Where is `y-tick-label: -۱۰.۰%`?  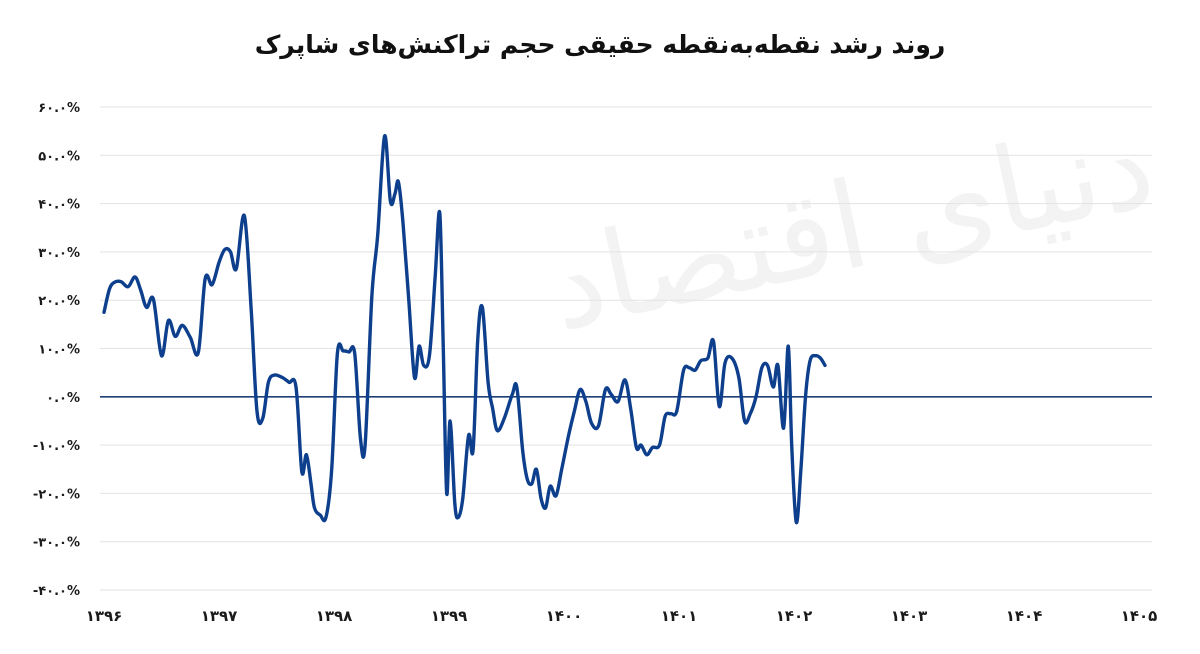 y-tick-label: -۱۰.۰% is located at coordinates (56, 446).